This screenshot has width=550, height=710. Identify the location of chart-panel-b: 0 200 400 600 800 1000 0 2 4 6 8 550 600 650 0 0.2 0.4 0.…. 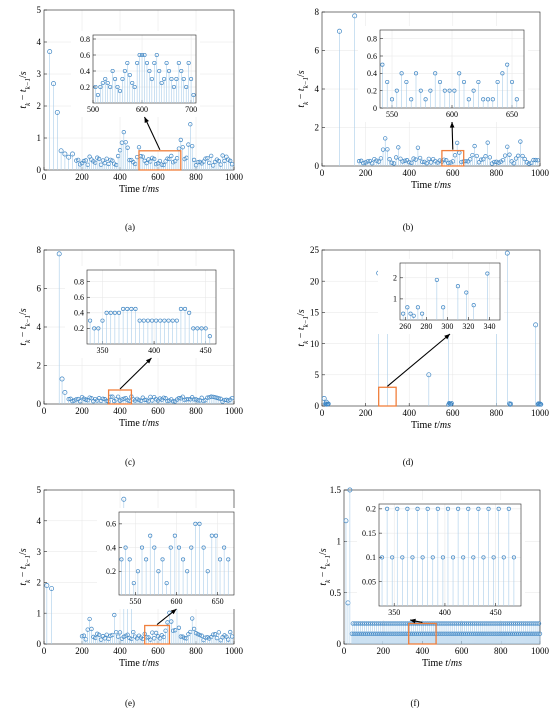
(423, 119).